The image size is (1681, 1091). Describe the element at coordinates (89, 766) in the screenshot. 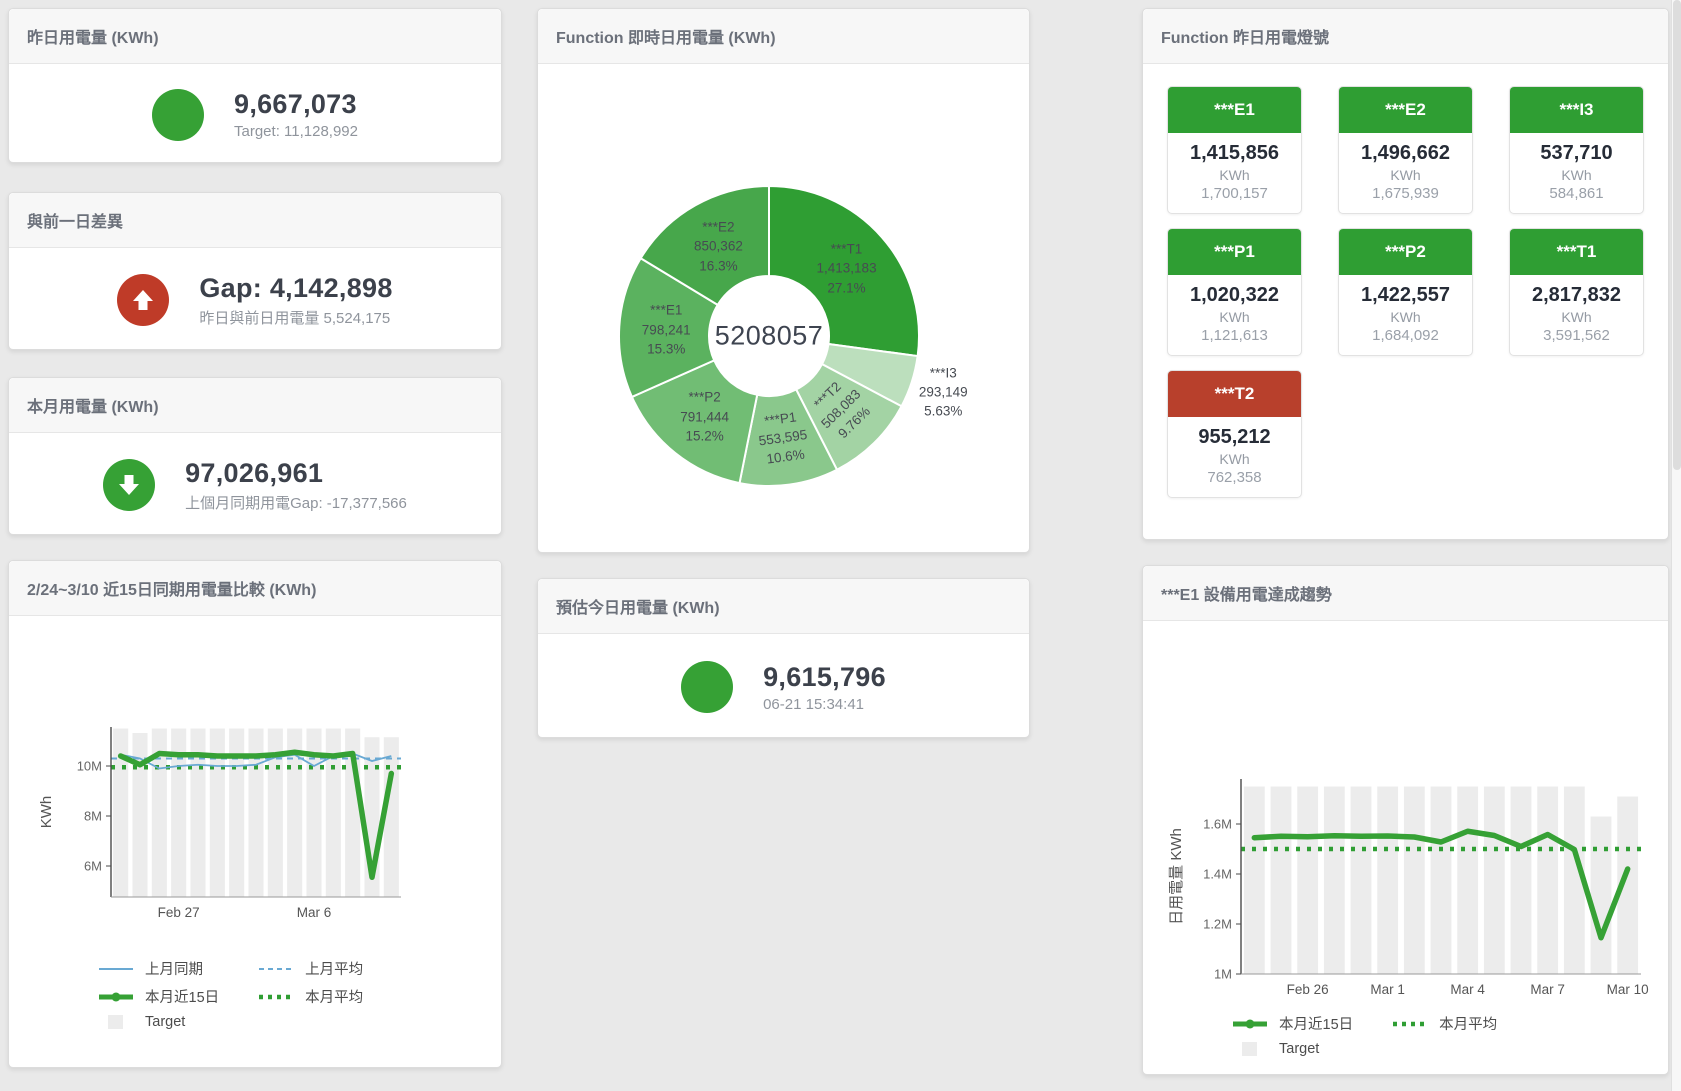

I see `y-tick-label: 10M` at that location.